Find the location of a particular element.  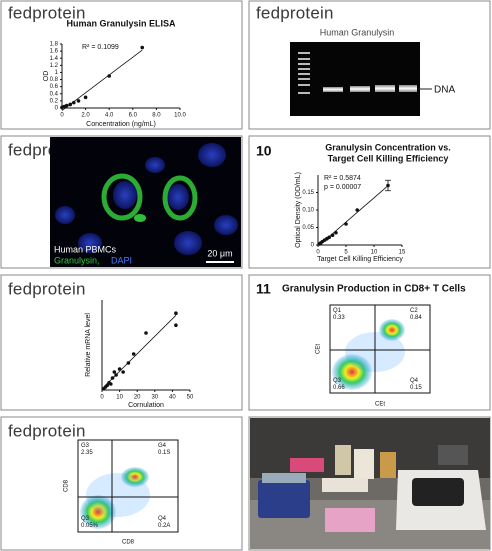

panel is located at coordinates (121, 342).